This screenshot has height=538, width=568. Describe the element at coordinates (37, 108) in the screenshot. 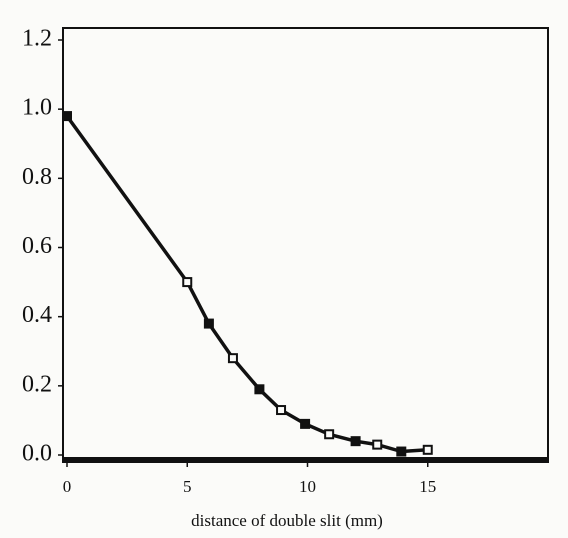

I see `y-tick-label: 1.0` at that location.